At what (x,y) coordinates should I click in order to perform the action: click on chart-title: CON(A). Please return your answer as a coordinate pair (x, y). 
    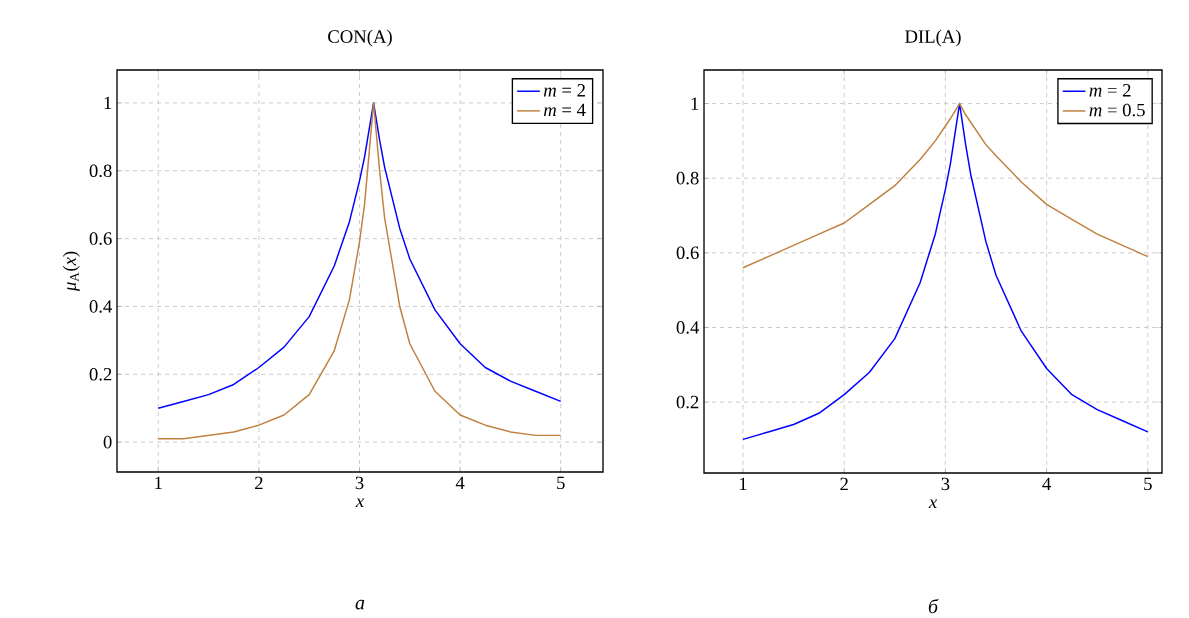
    Looking at the image, I should click on (360, 38).